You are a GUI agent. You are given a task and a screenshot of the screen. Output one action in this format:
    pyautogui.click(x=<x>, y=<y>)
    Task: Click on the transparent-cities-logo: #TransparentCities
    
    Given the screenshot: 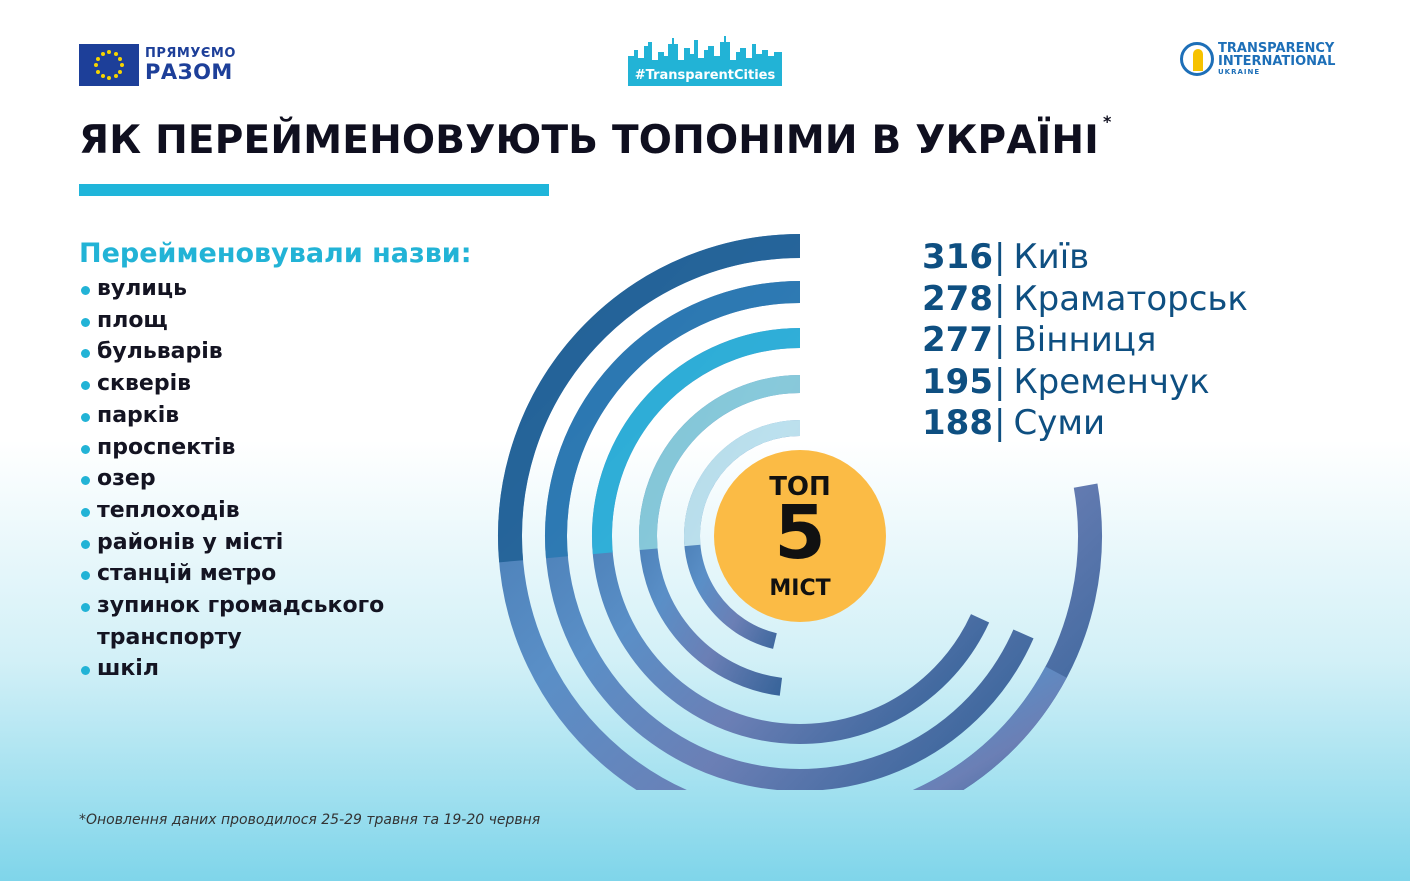 What is the action you would take?
    pyautogui.click(x=705, y=60)
    